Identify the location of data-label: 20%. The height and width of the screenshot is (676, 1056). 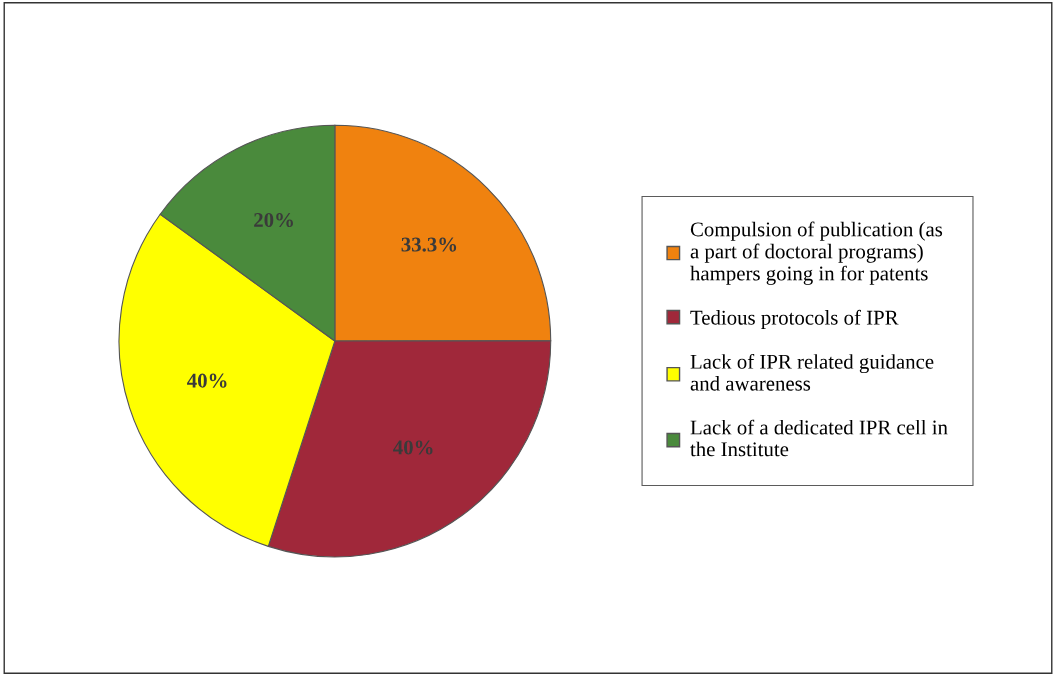
(273, 220).